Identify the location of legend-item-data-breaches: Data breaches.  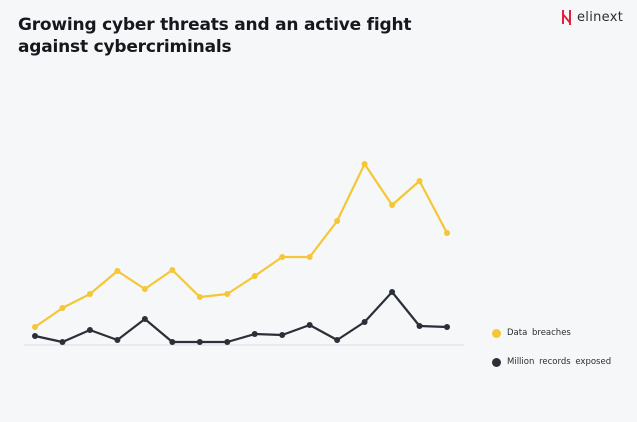
(531, 333).